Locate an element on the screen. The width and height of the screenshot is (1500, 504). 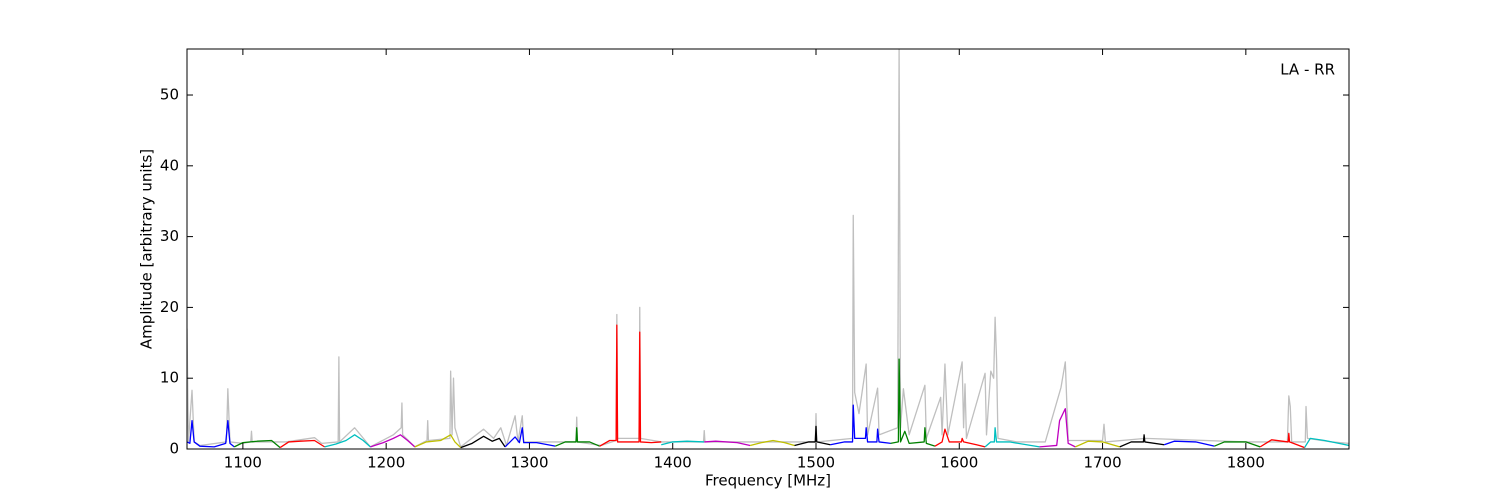
x-tick-label: 1400 is located at coordinates (673, 463).